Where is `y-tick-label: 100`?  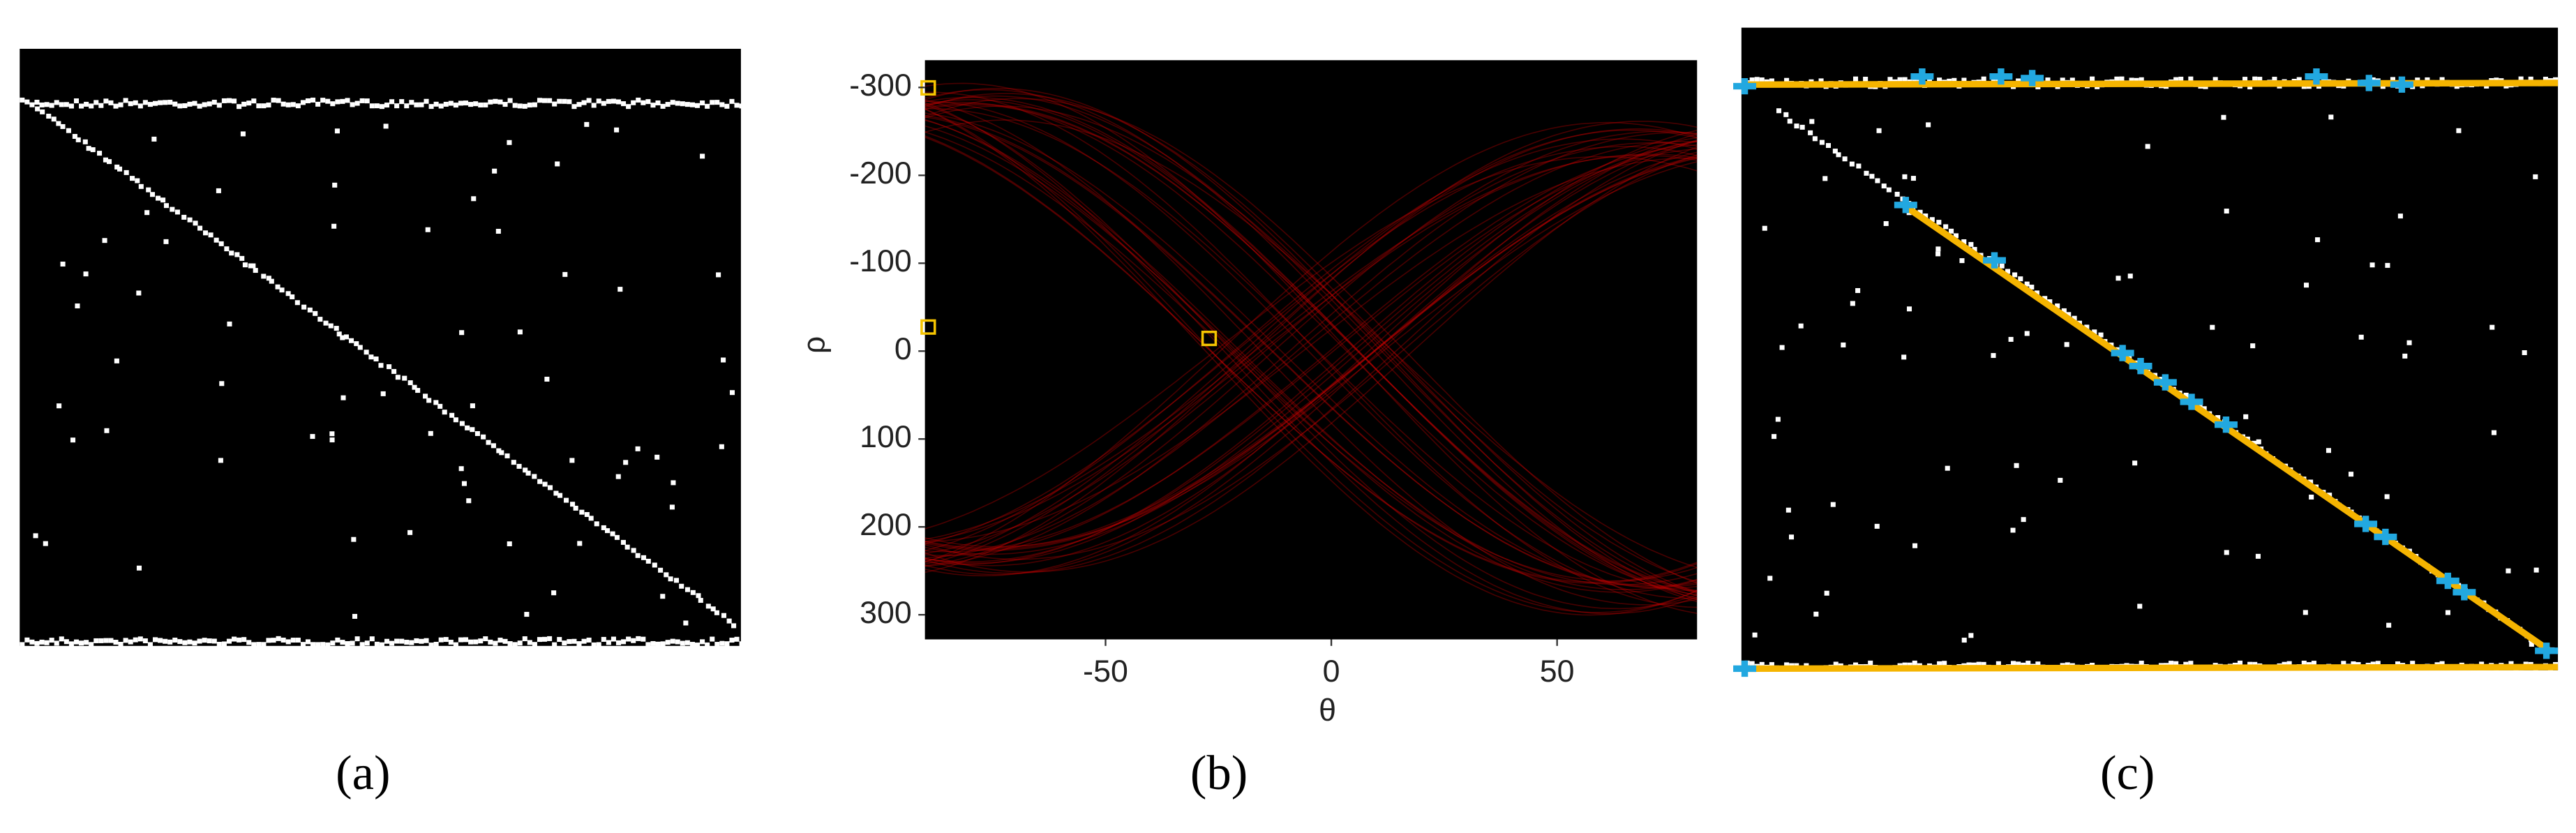 y-tick-label: 100 is located at coordinates (886, 437).